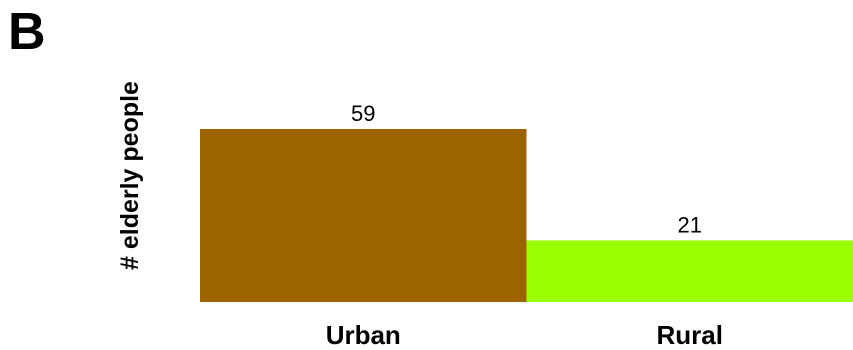  Describe the element at coordinates (690, 335) in the screenshot. I see `x-tick-label-rural: Rural` at that location.